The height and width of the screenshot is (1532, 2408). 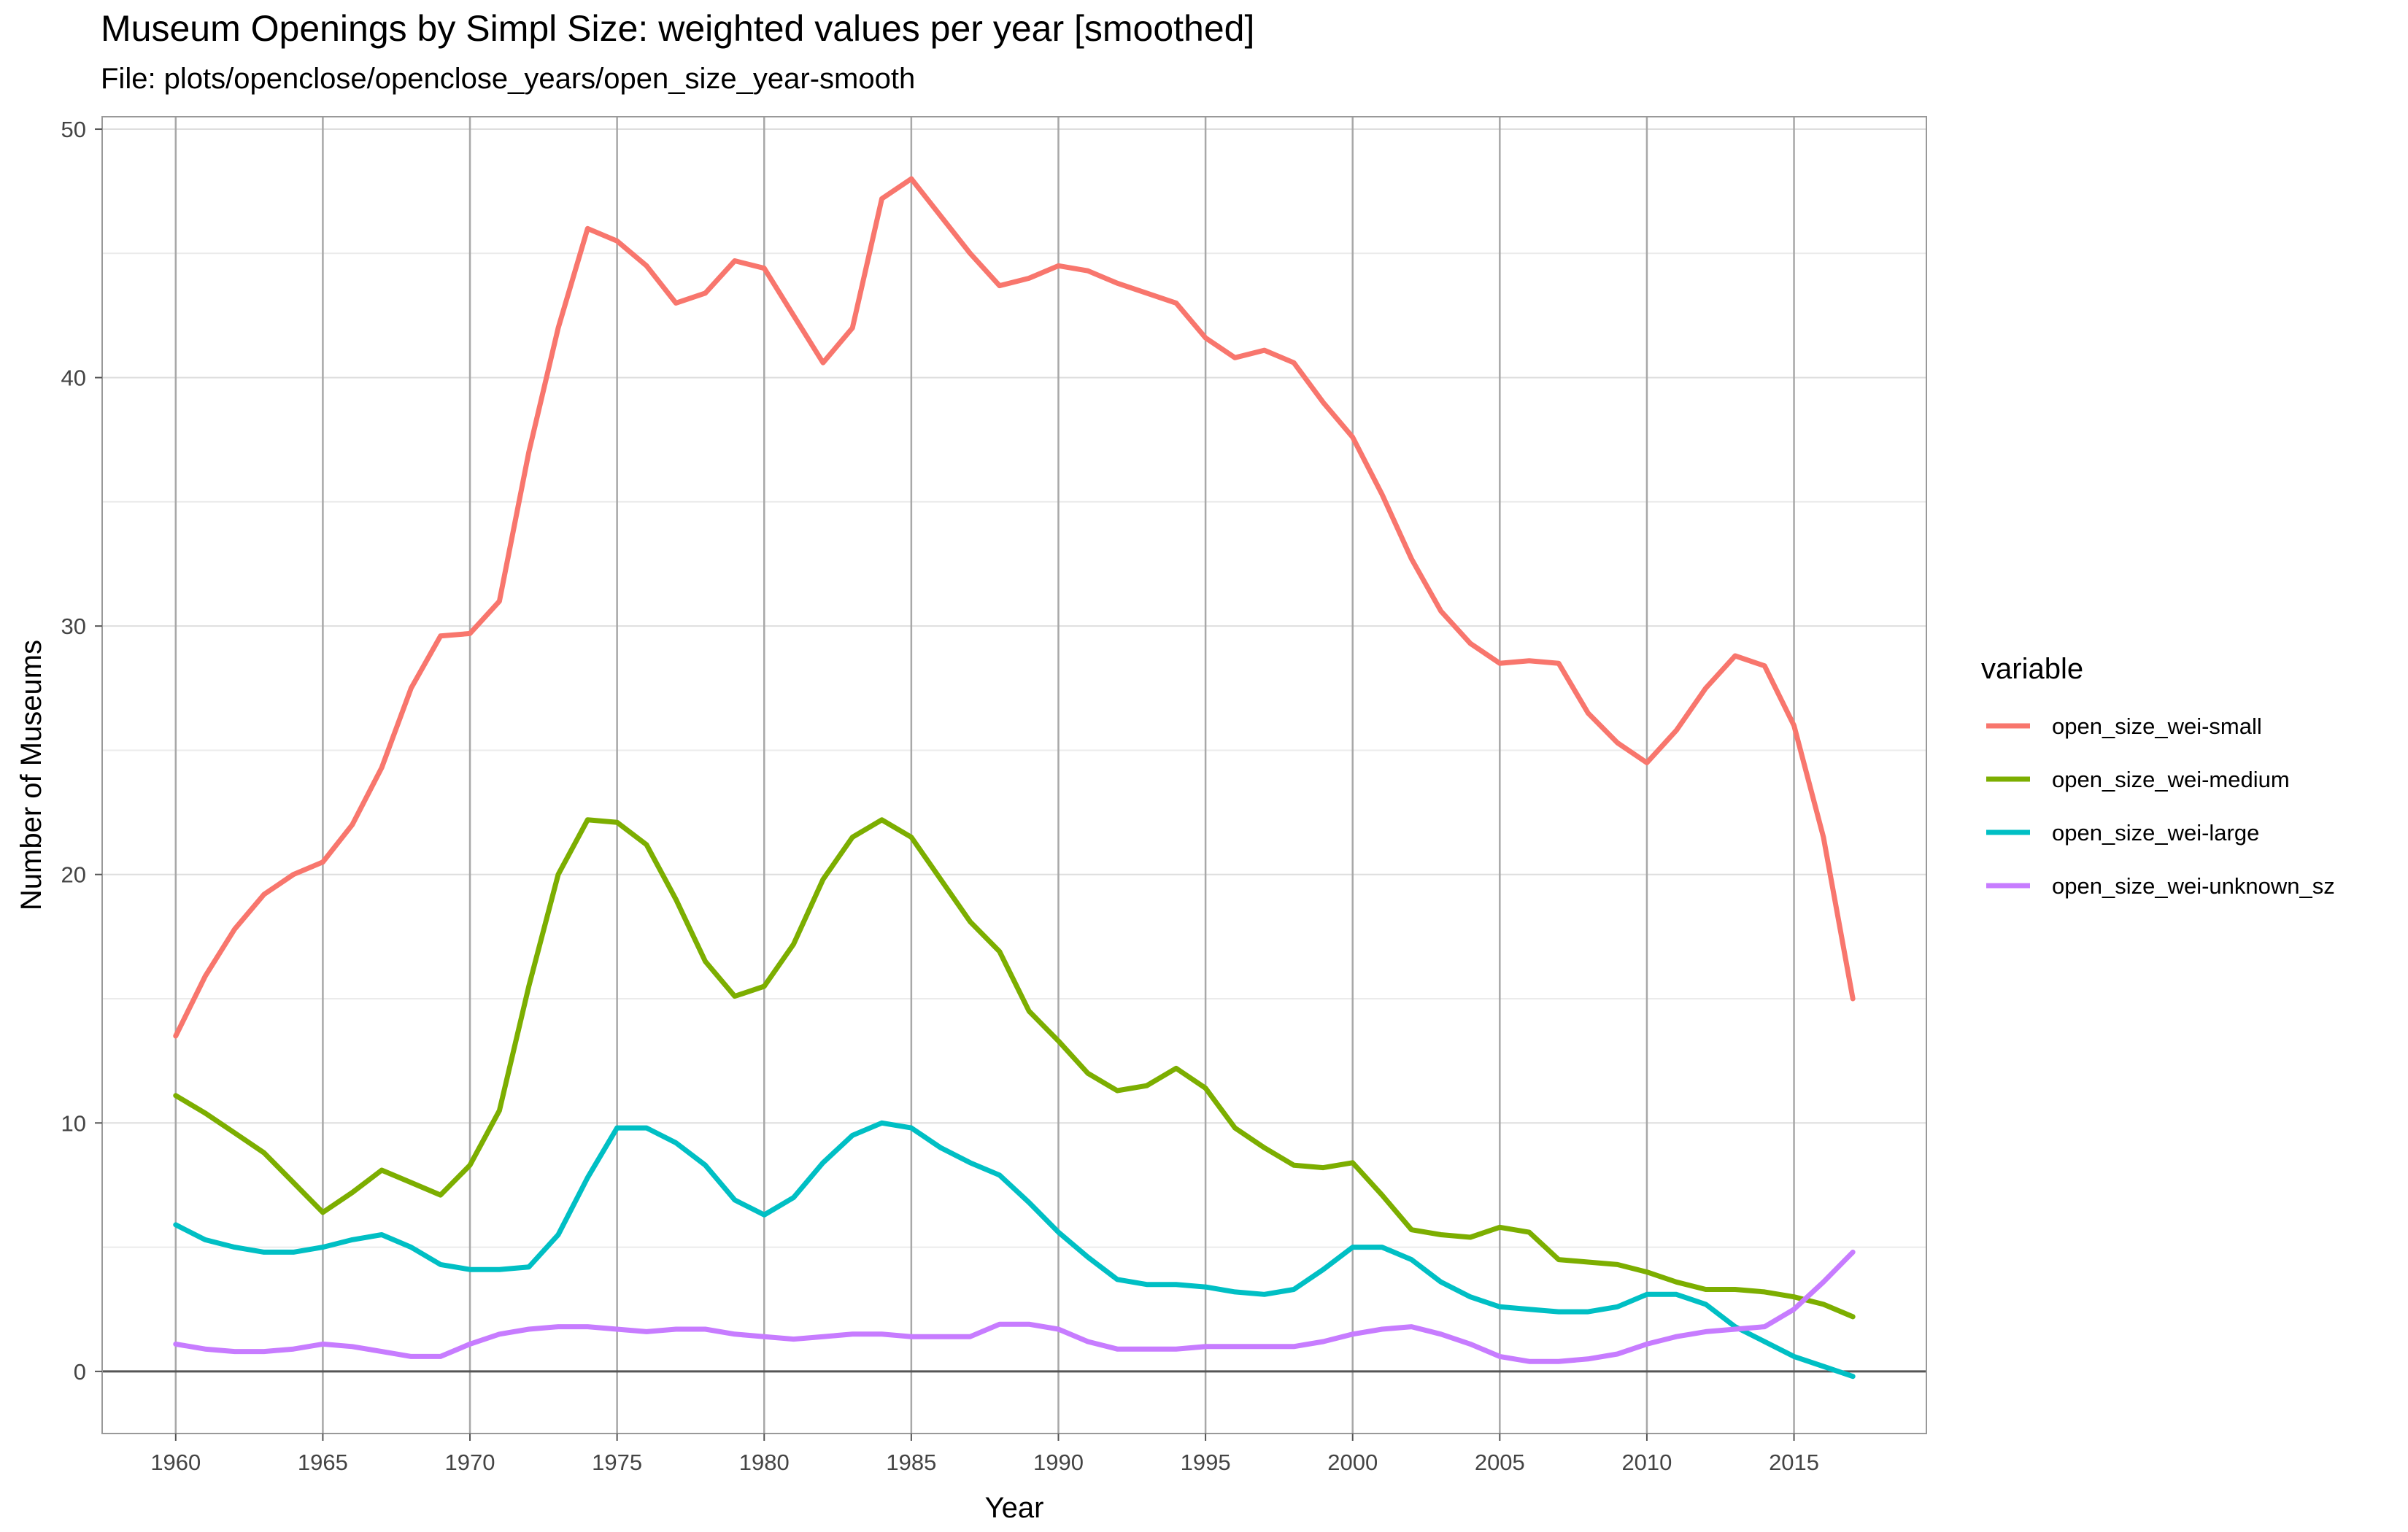 What do you see at coordinates (1206, 1463) in the screenshot?
I see `x-tick-label: 1995` at bounding box center [1206, 1463].